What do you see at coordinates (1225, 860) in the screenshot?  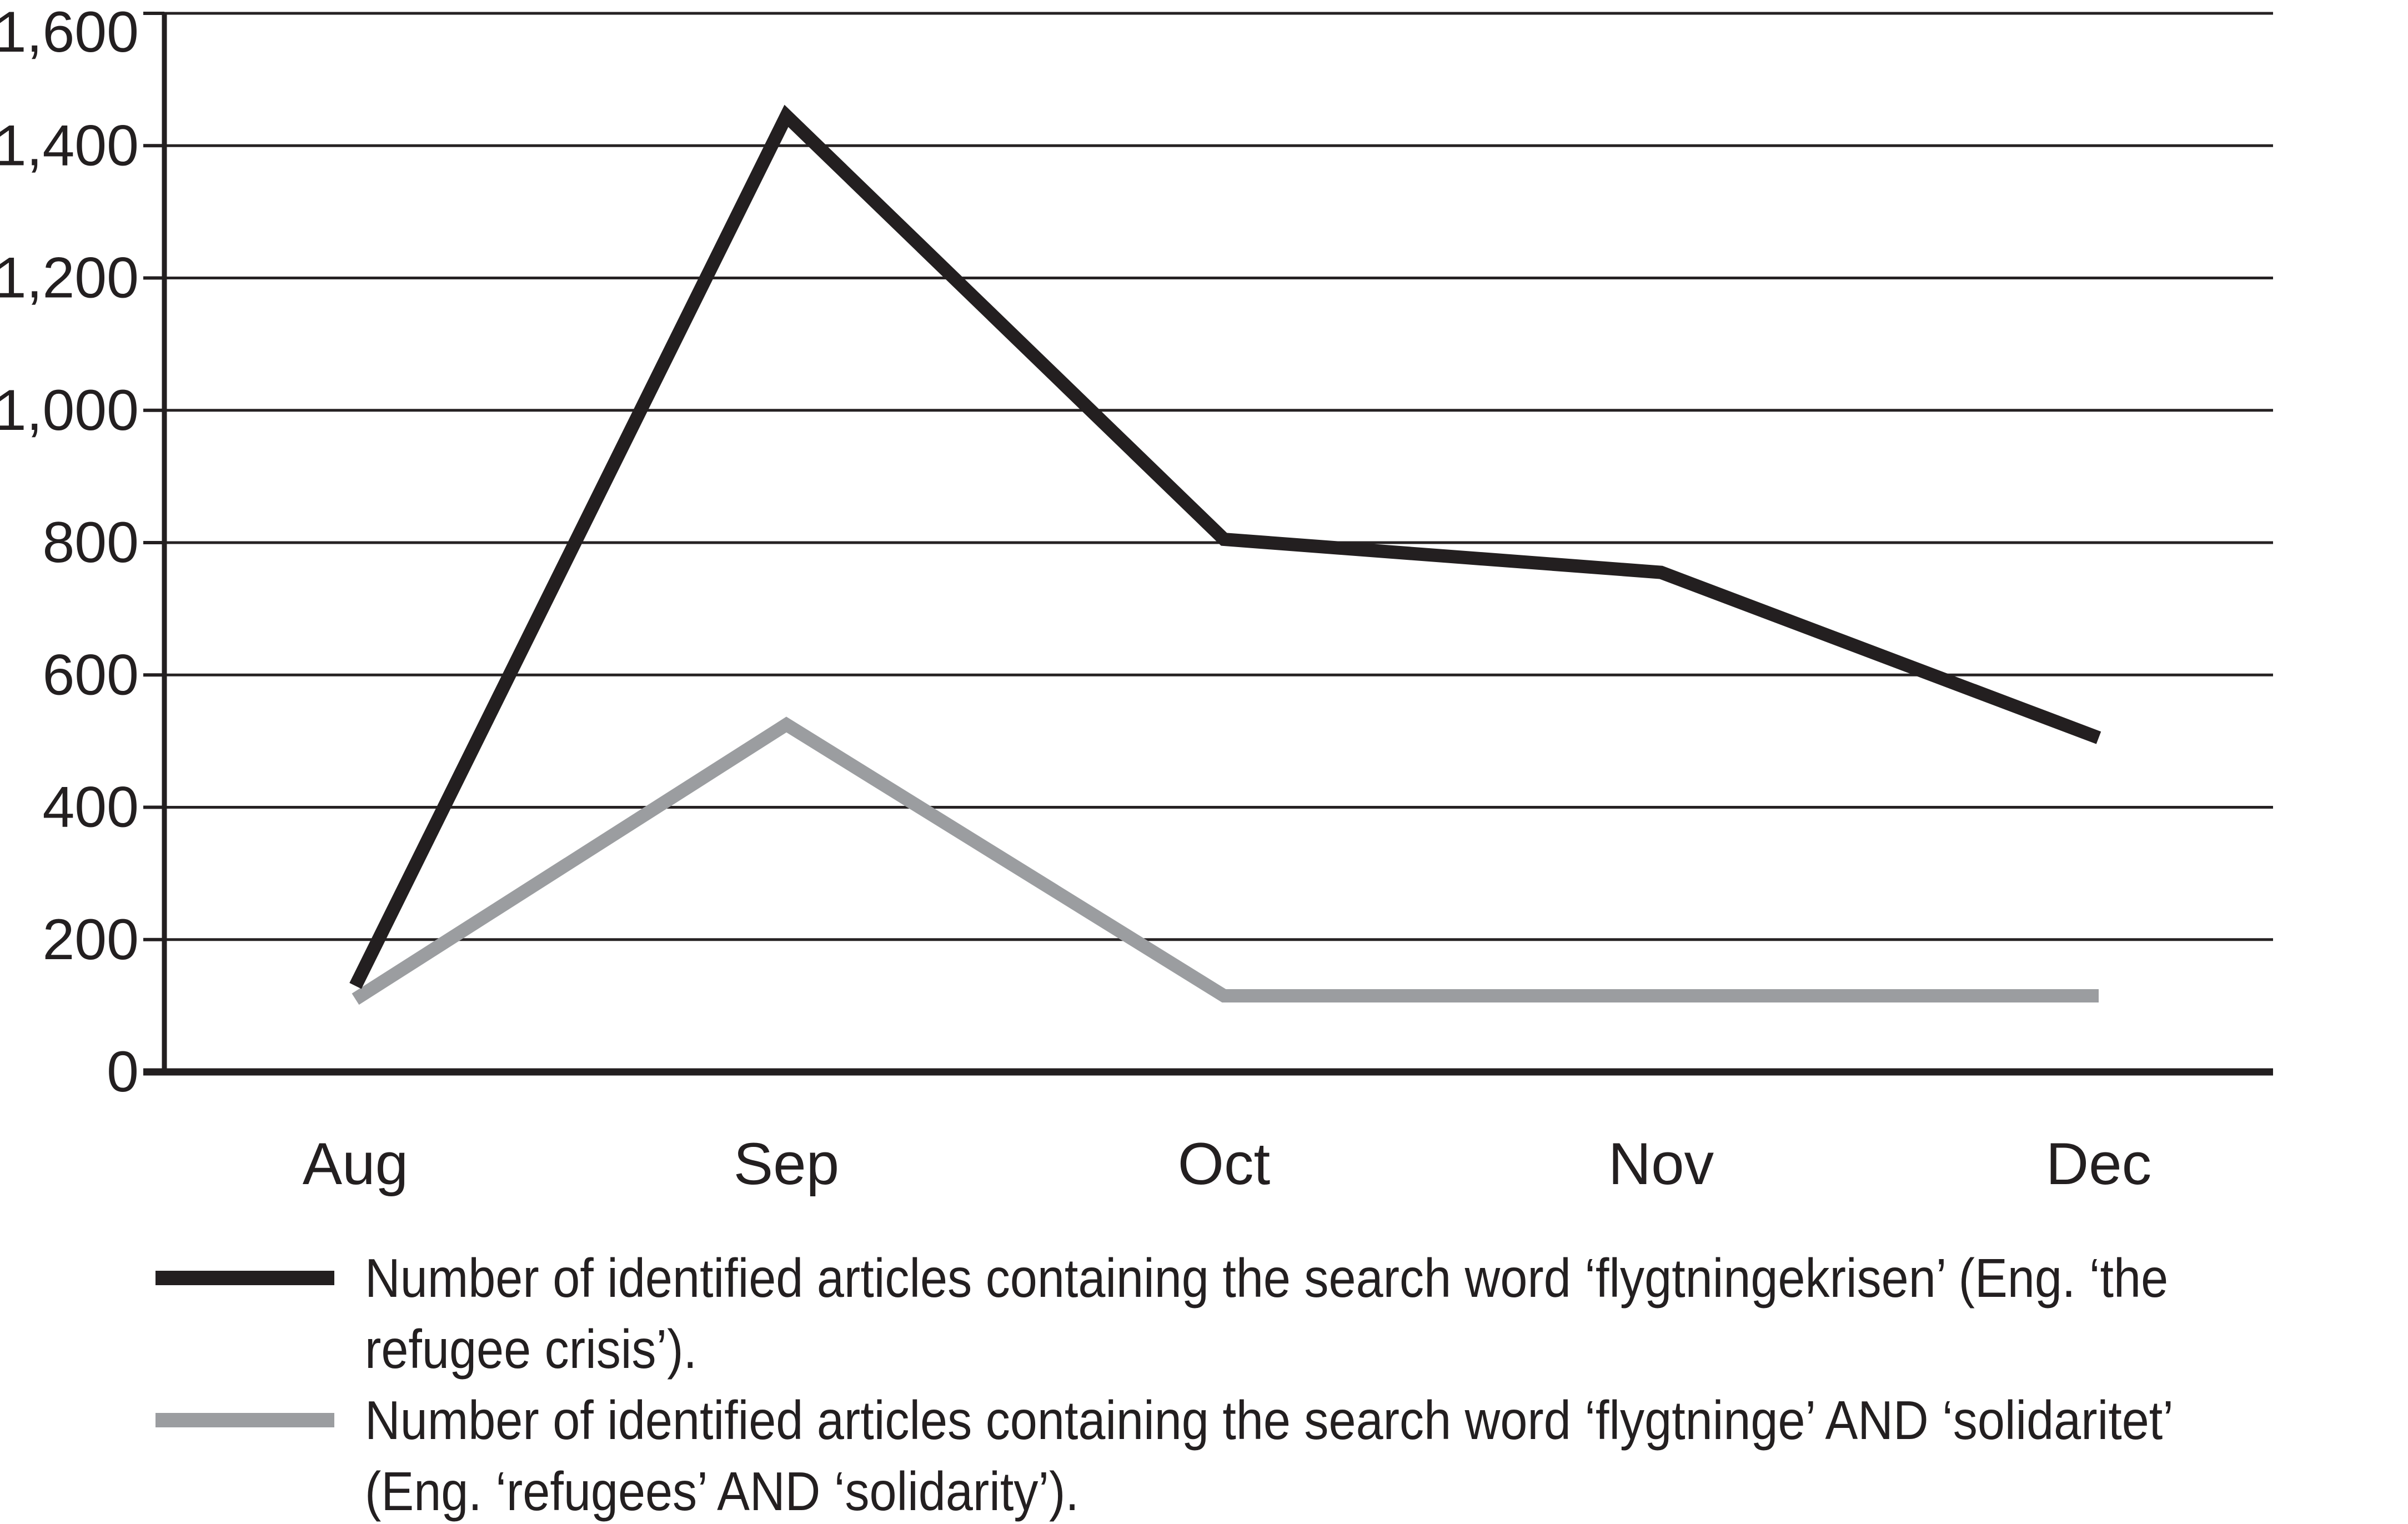 I see `series-line-flygtninge-solidaritet` at bounding box center [1225, 860].